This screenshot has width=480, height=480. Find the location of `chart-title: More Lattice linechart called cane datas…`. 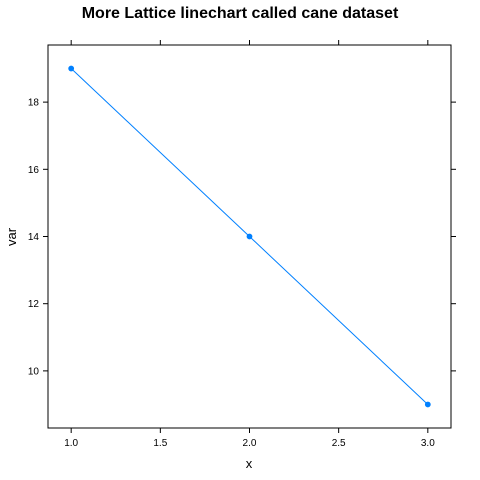

chart-title: More Lattice linechart called cane datas… is located at coordinates (240, 13).